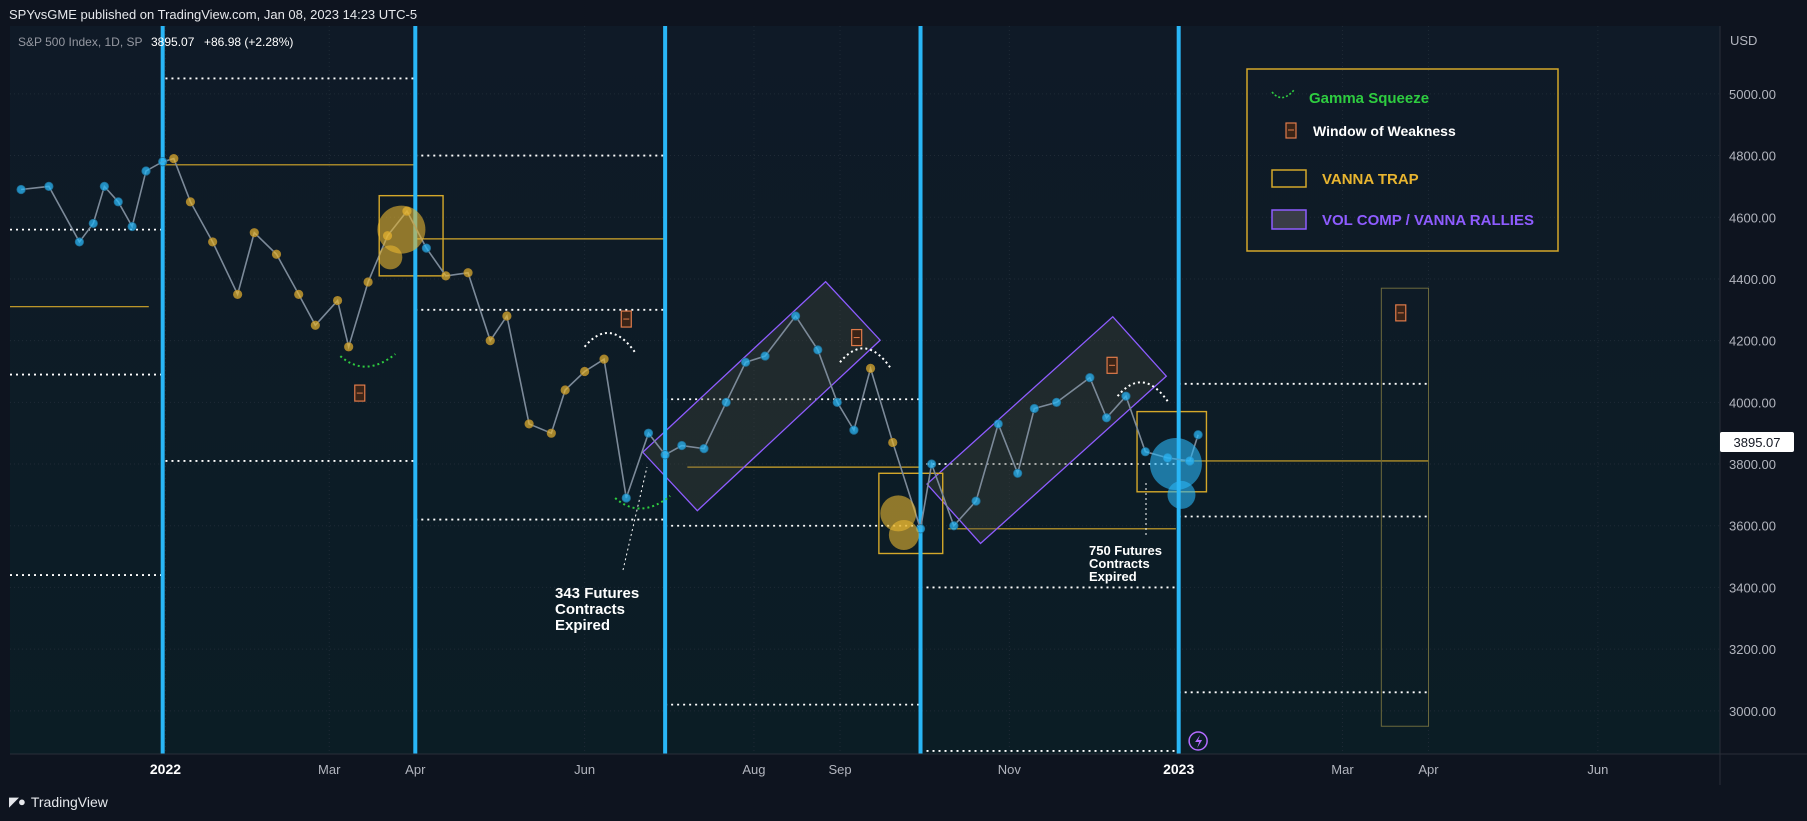 This screenshot has height=821, width=1807. Describe the element at coordinates (1113, 576) in the screenshot. I see `annotation-750-line-3: Expired` at that location.